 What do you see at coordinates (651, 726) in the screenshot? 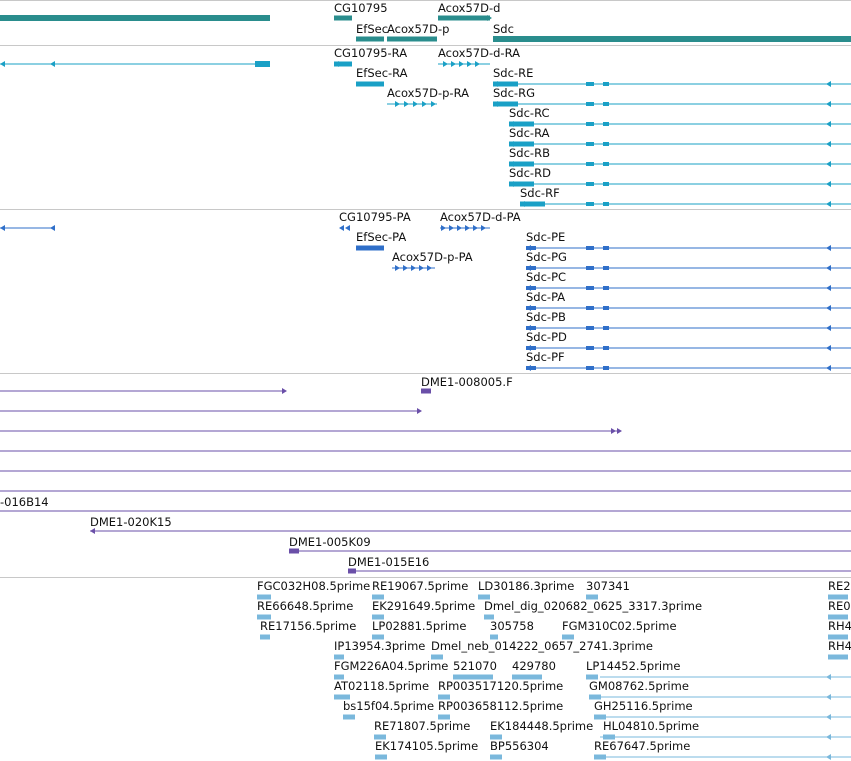
I see `est-label: HL04810.5prime` at bounding box center [651, 726].